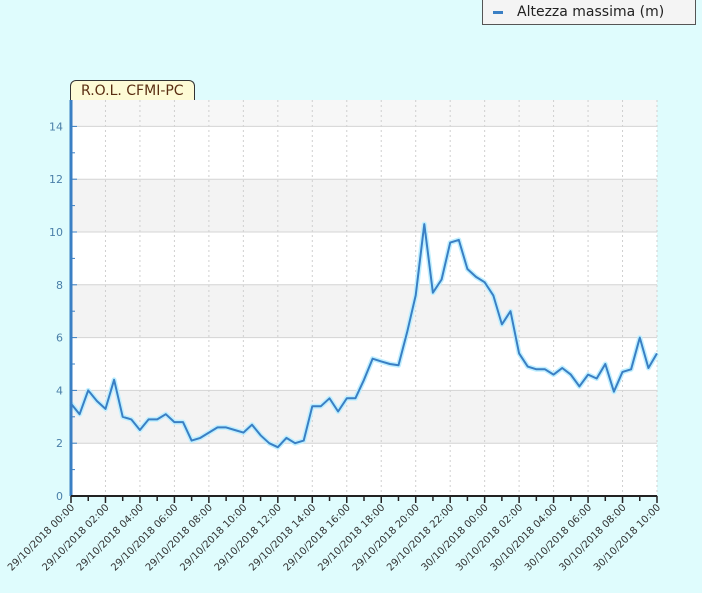 The width and height of the screenshot is (702, 593). What do you see at coordinates (592, 537) in the screenshot?
I see `svg-text: 30/10/2018 08:00` at bounding box center [592, 537].